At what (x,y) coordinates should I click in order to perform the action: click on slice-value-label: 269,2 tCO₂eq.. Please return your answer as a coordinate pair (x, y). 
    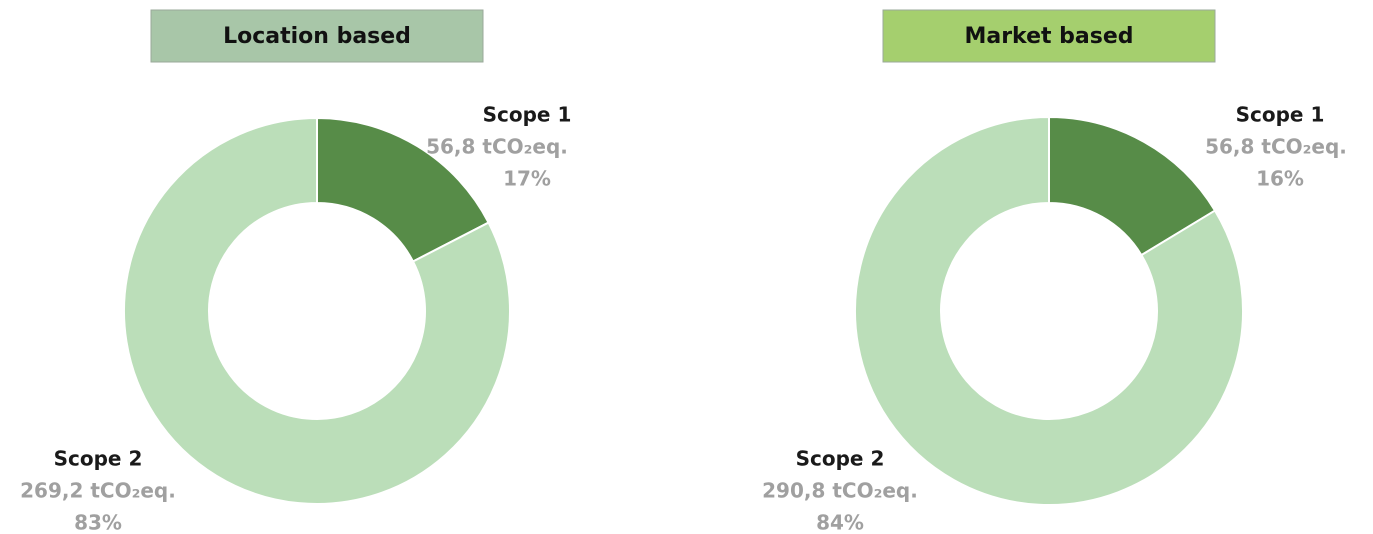
    Looking at the image, I should click on (98, 491).